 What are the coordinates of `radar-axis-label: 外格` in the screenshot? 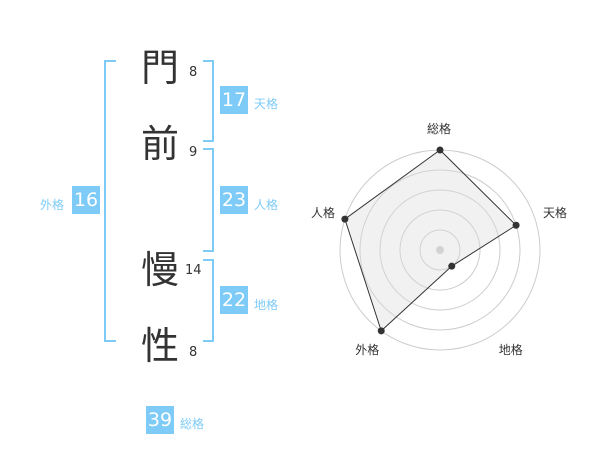 It's located at (367, 349).